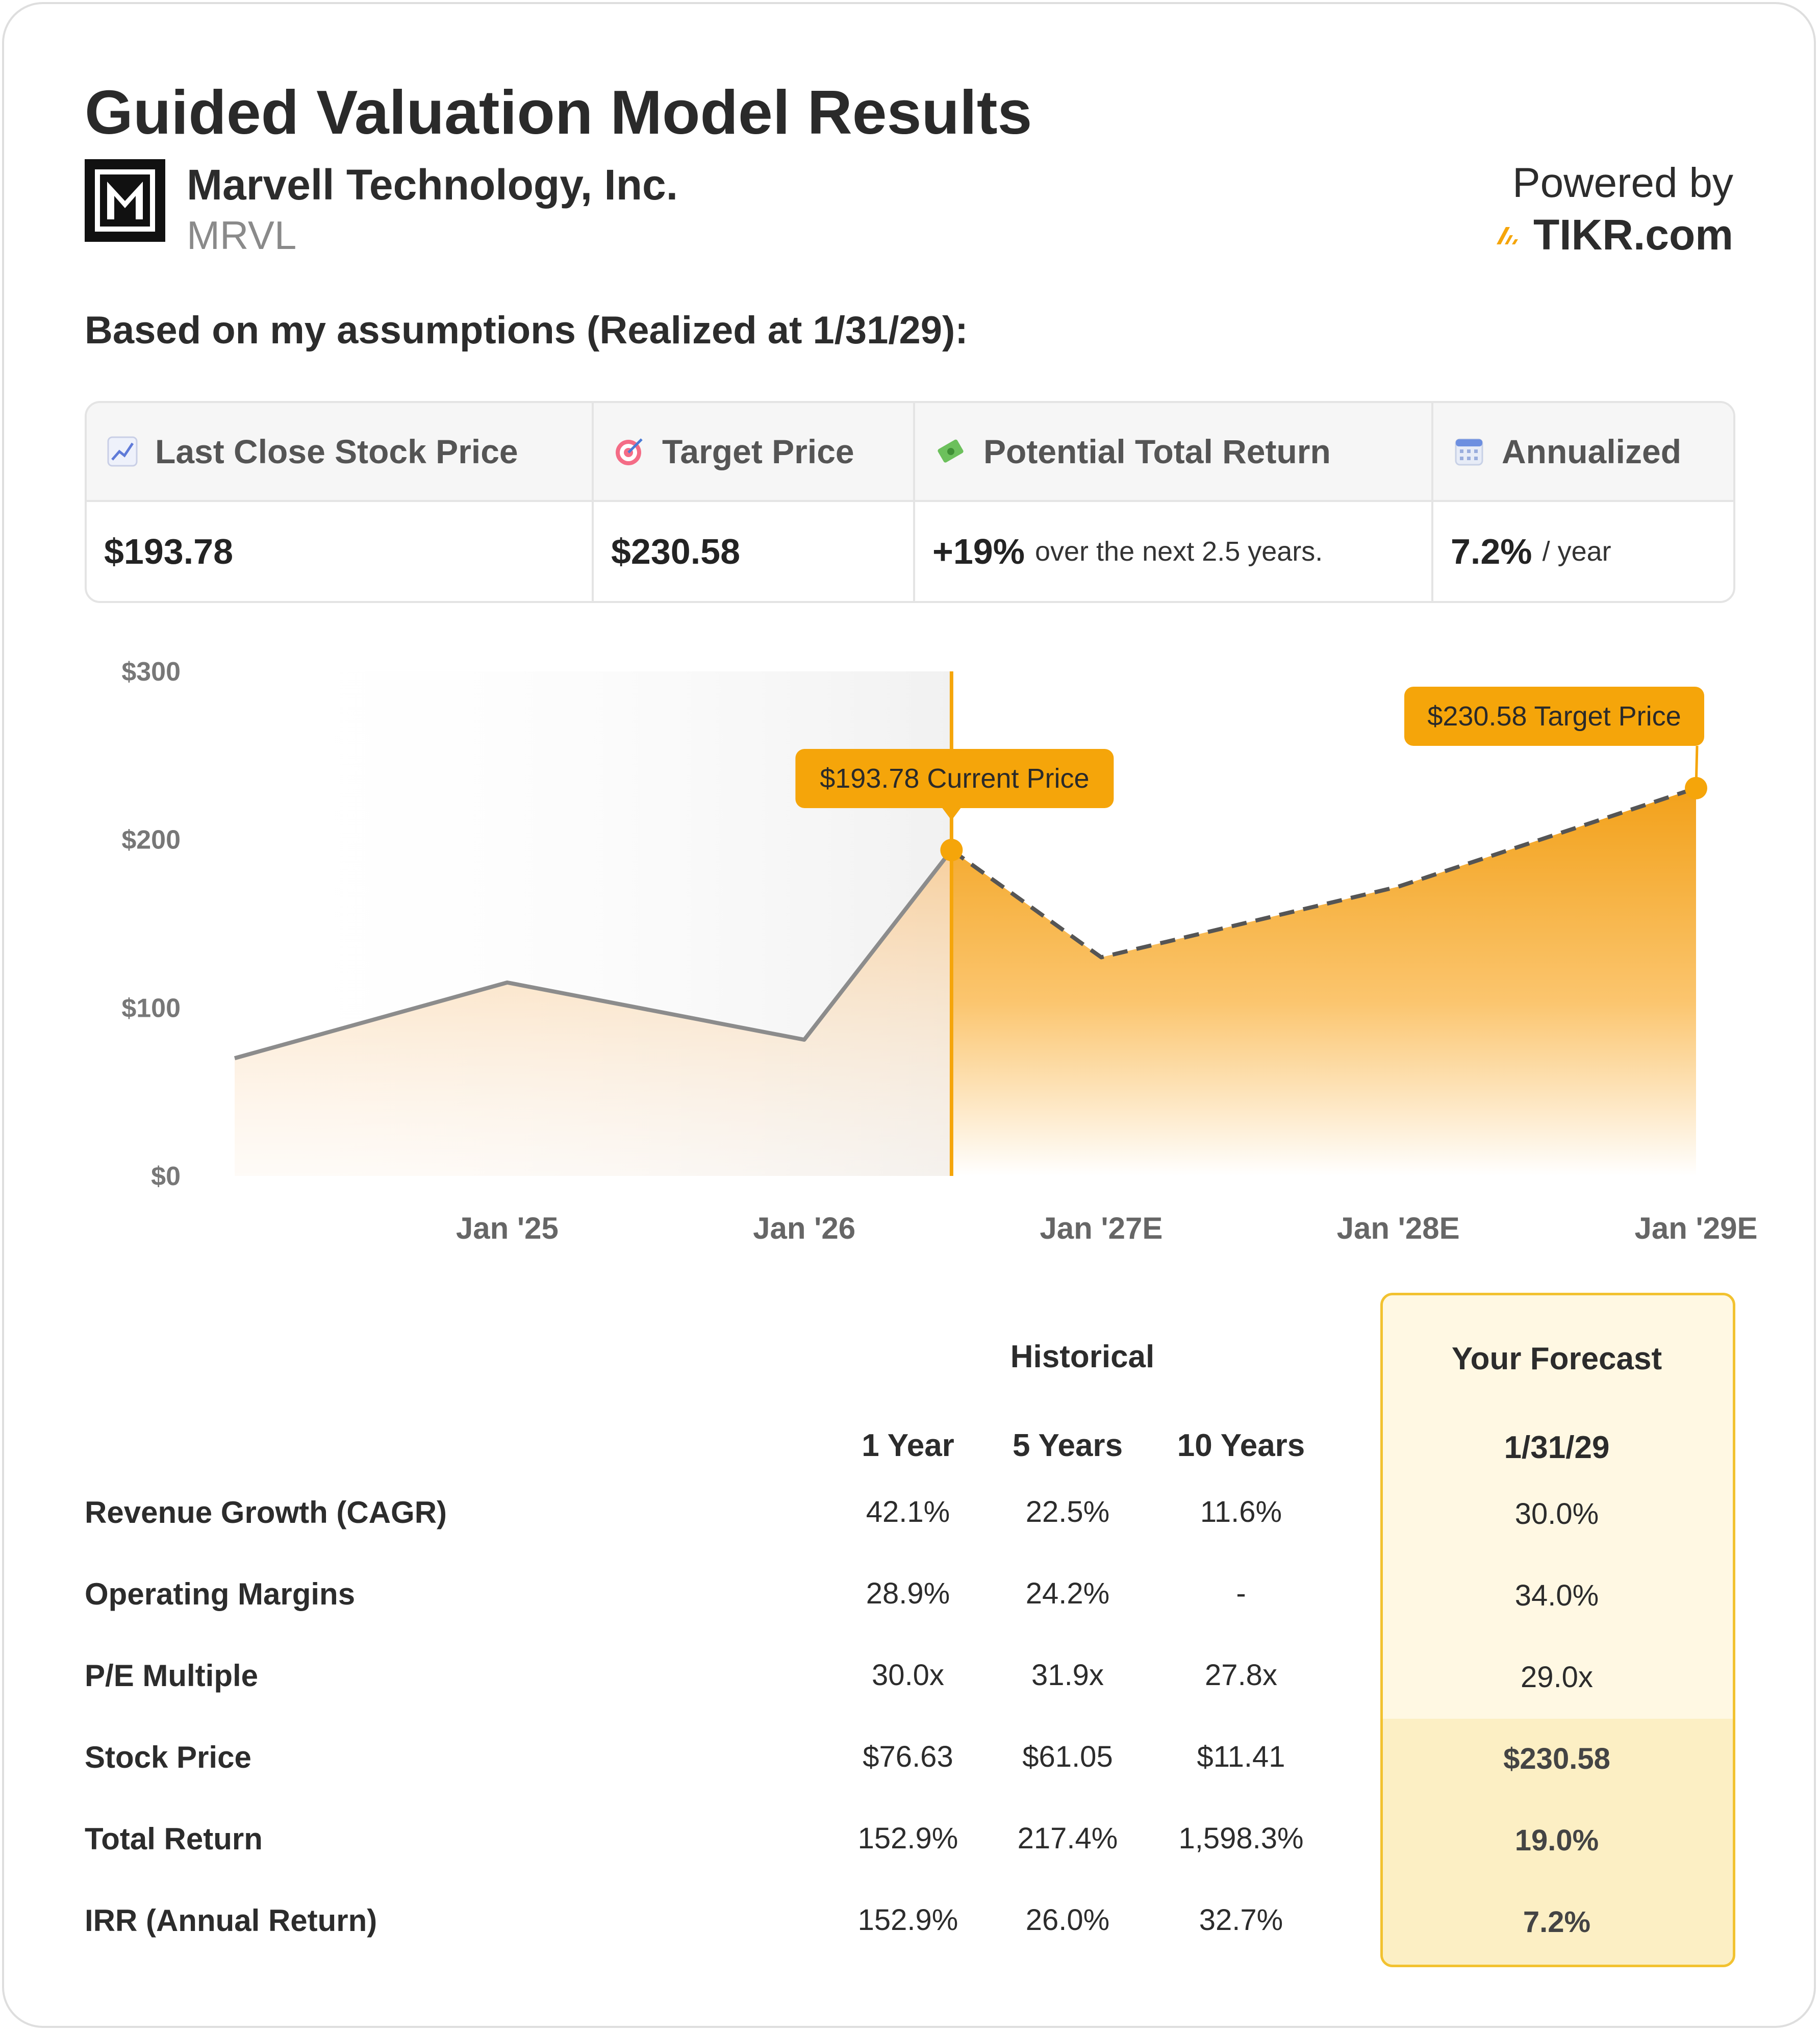  I want to click on tikr-logo-icon, so click(1507, 235).